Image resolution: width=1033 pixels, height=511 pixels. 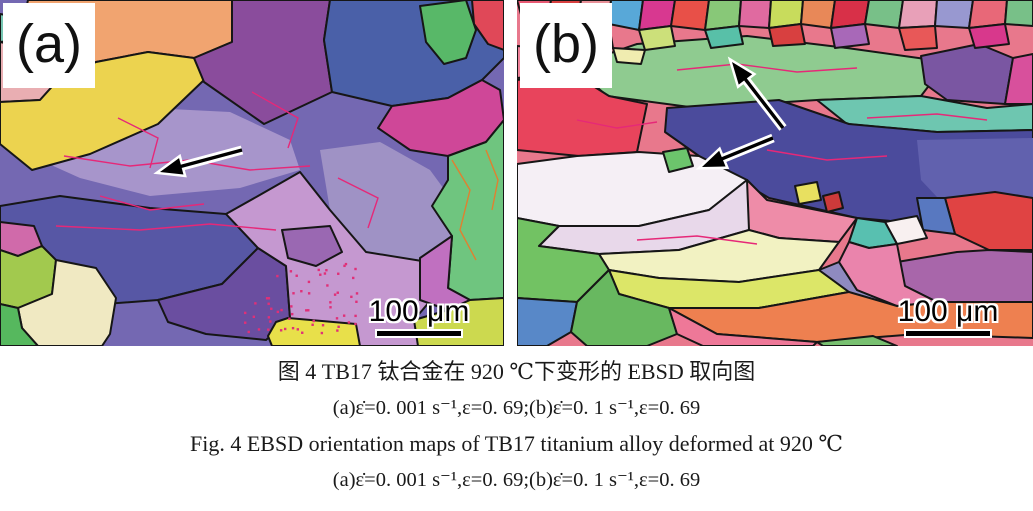 I want to click on scalebar-b-label: 100 μm, so click(x=948, y=311).